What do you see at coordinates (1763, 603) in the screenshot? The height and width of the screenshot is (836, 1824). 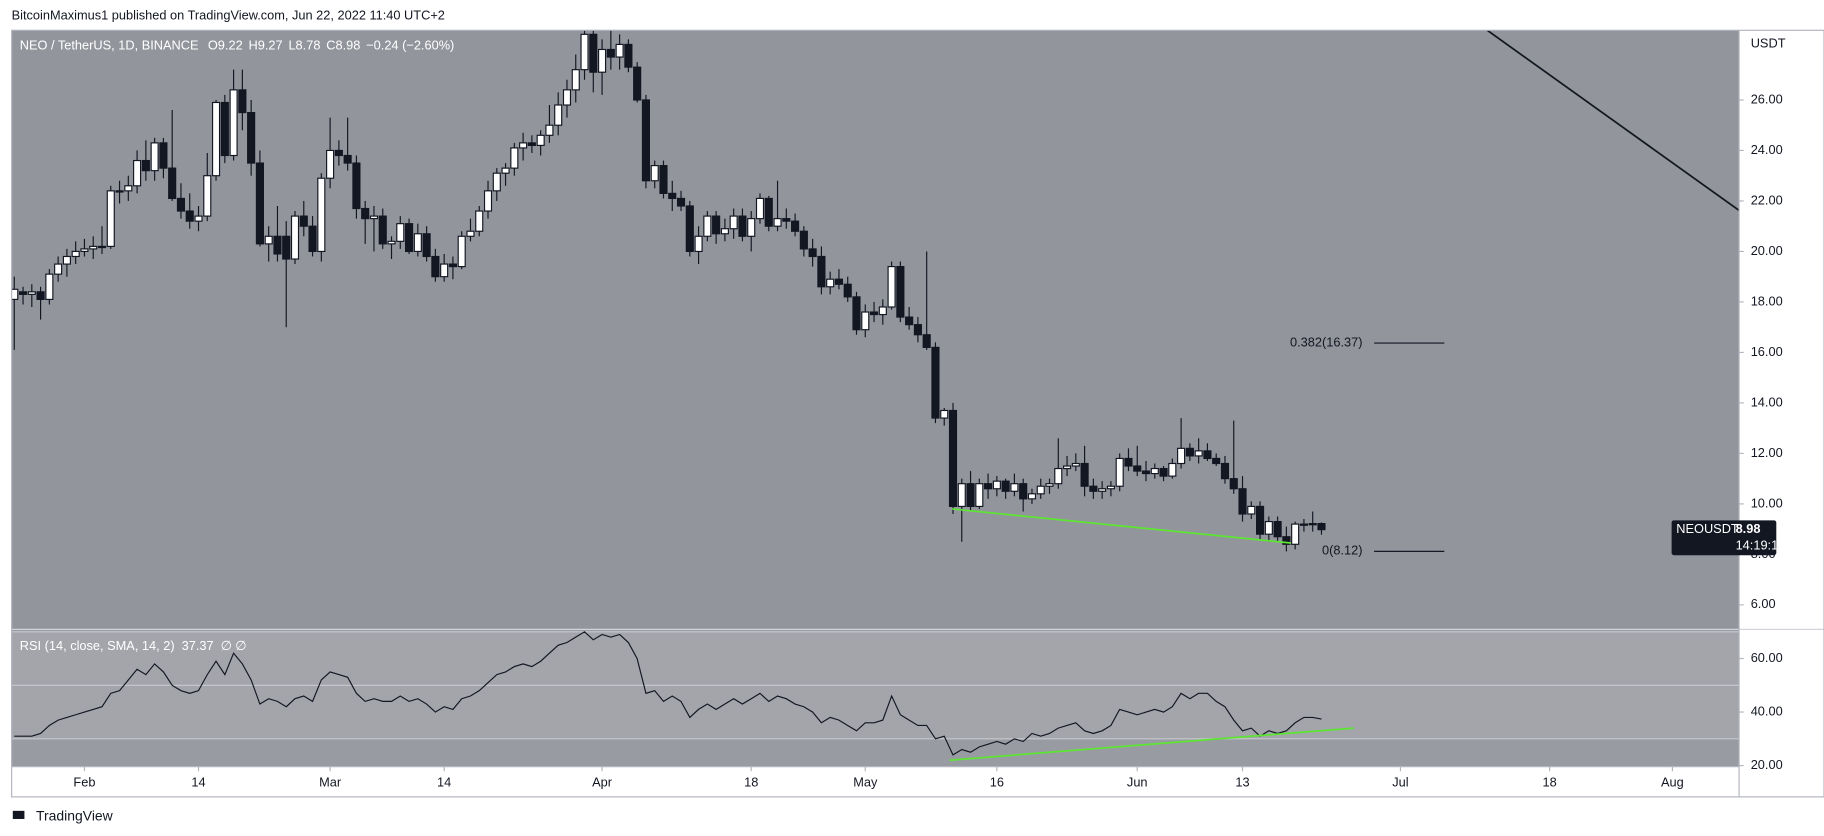 I see `y-tick-label: 6.00` at bounding box center [1763, 603].